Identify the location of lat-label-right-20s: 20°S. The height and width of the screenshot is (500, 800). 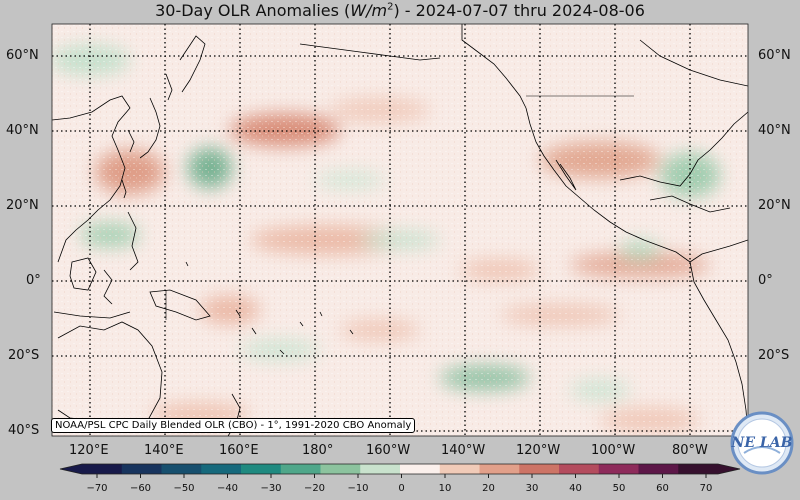
(774, 355).